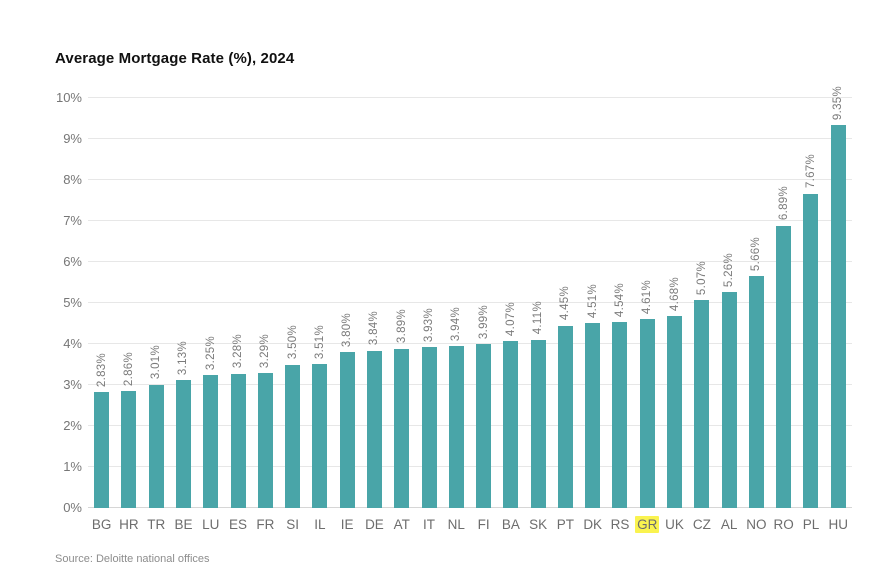 Image resolution: width=880 pixels, height=585 pixels. What do you see at coordinates (237, 421) in the screenshot?
I see `bar-cell: 3.28%` at bounding box center [237, 421].